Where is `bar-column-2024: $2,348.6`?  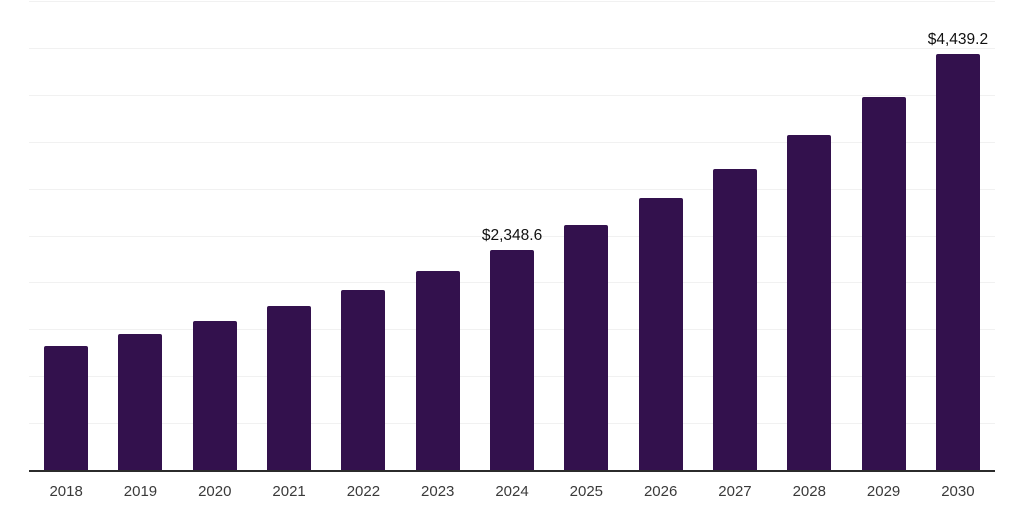 bar-column-2024: $2,348.6 is located at coordinates (512, 235).